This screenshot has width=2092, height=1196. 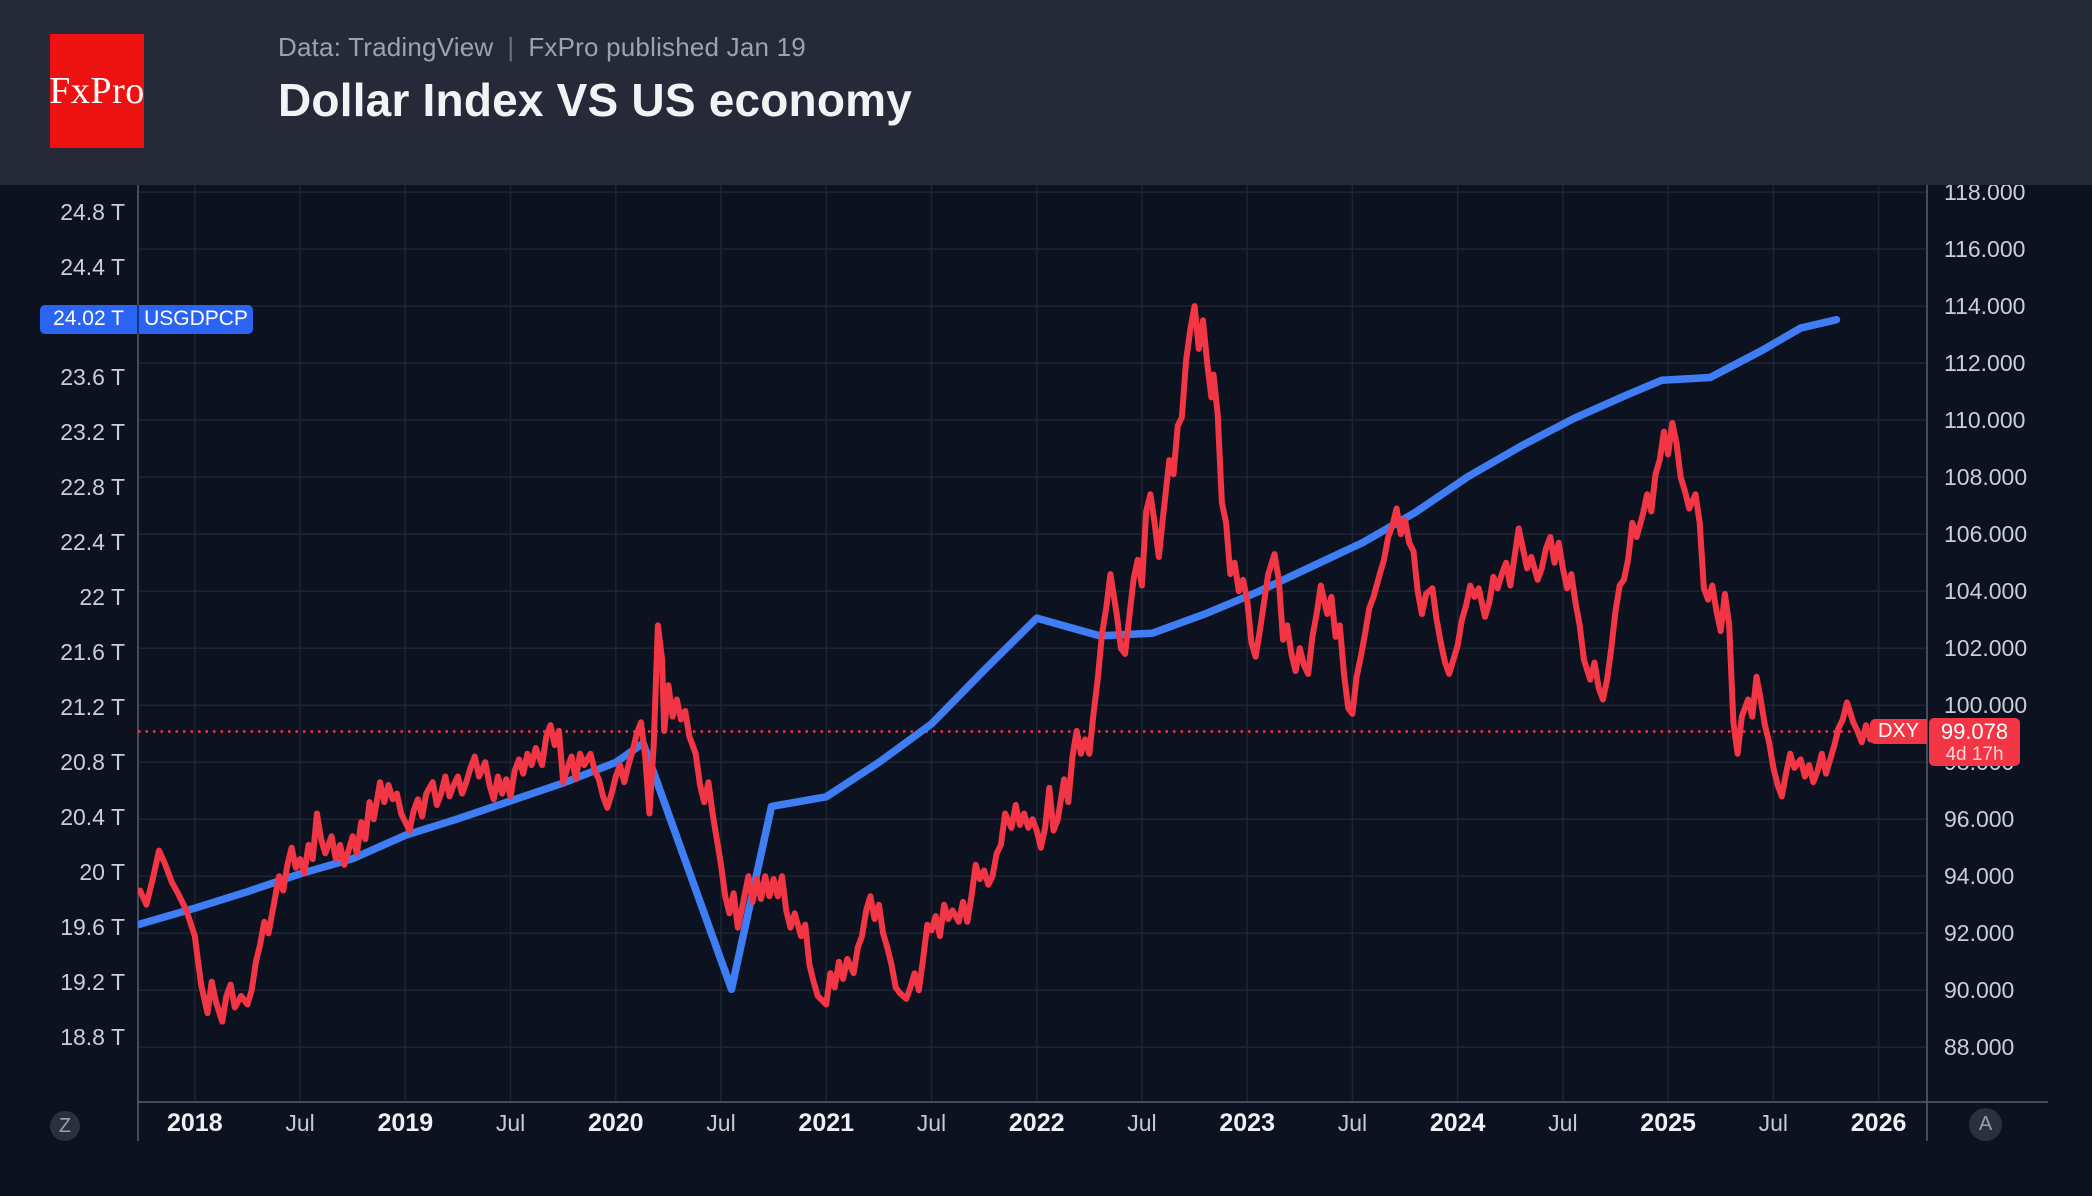 What do you see at coordinates (92, 982) in the screenshot?
I see `left-axis-tick: 19.2 T` at bounding box center [92, 982].